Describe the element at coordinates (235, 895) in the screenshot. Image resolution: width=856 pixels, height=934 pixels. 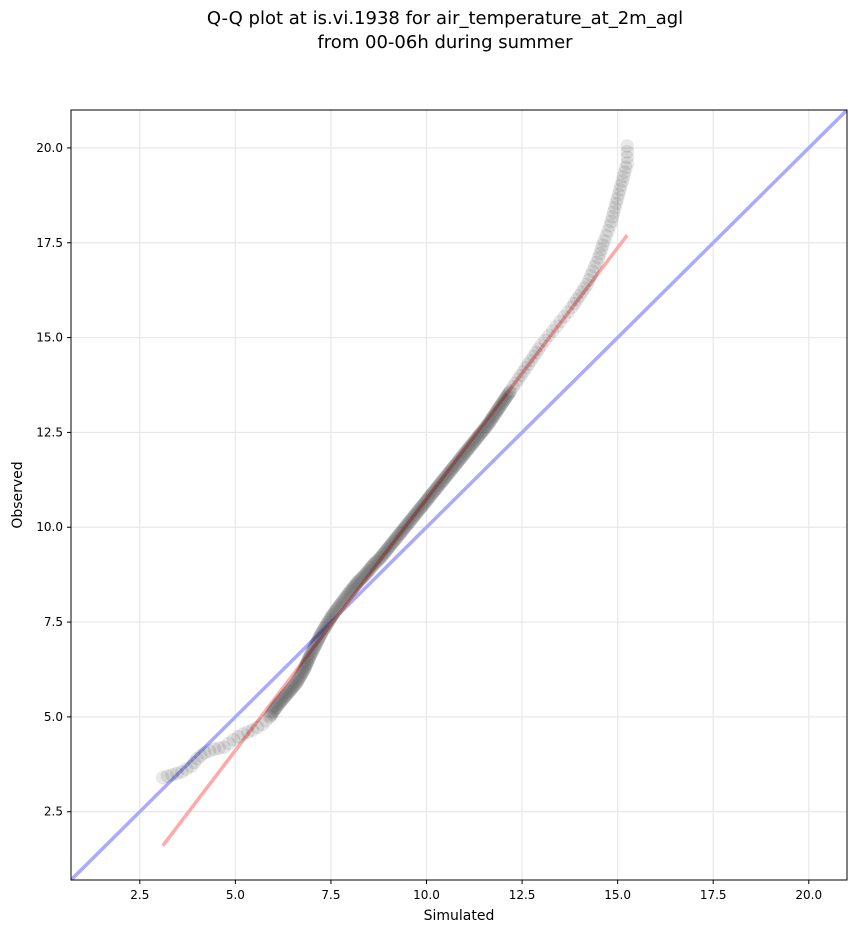
I see `x-tick-label: 5.0` at that location.